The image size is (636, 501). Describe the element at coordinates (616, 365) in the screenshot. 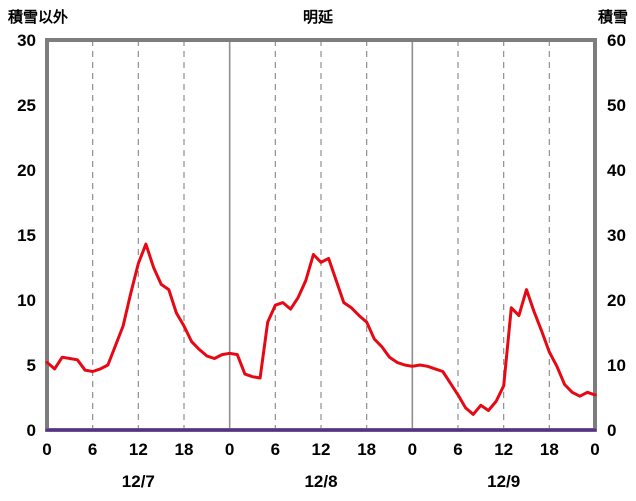

I see `right-axis-tick-label: 10` at that location.